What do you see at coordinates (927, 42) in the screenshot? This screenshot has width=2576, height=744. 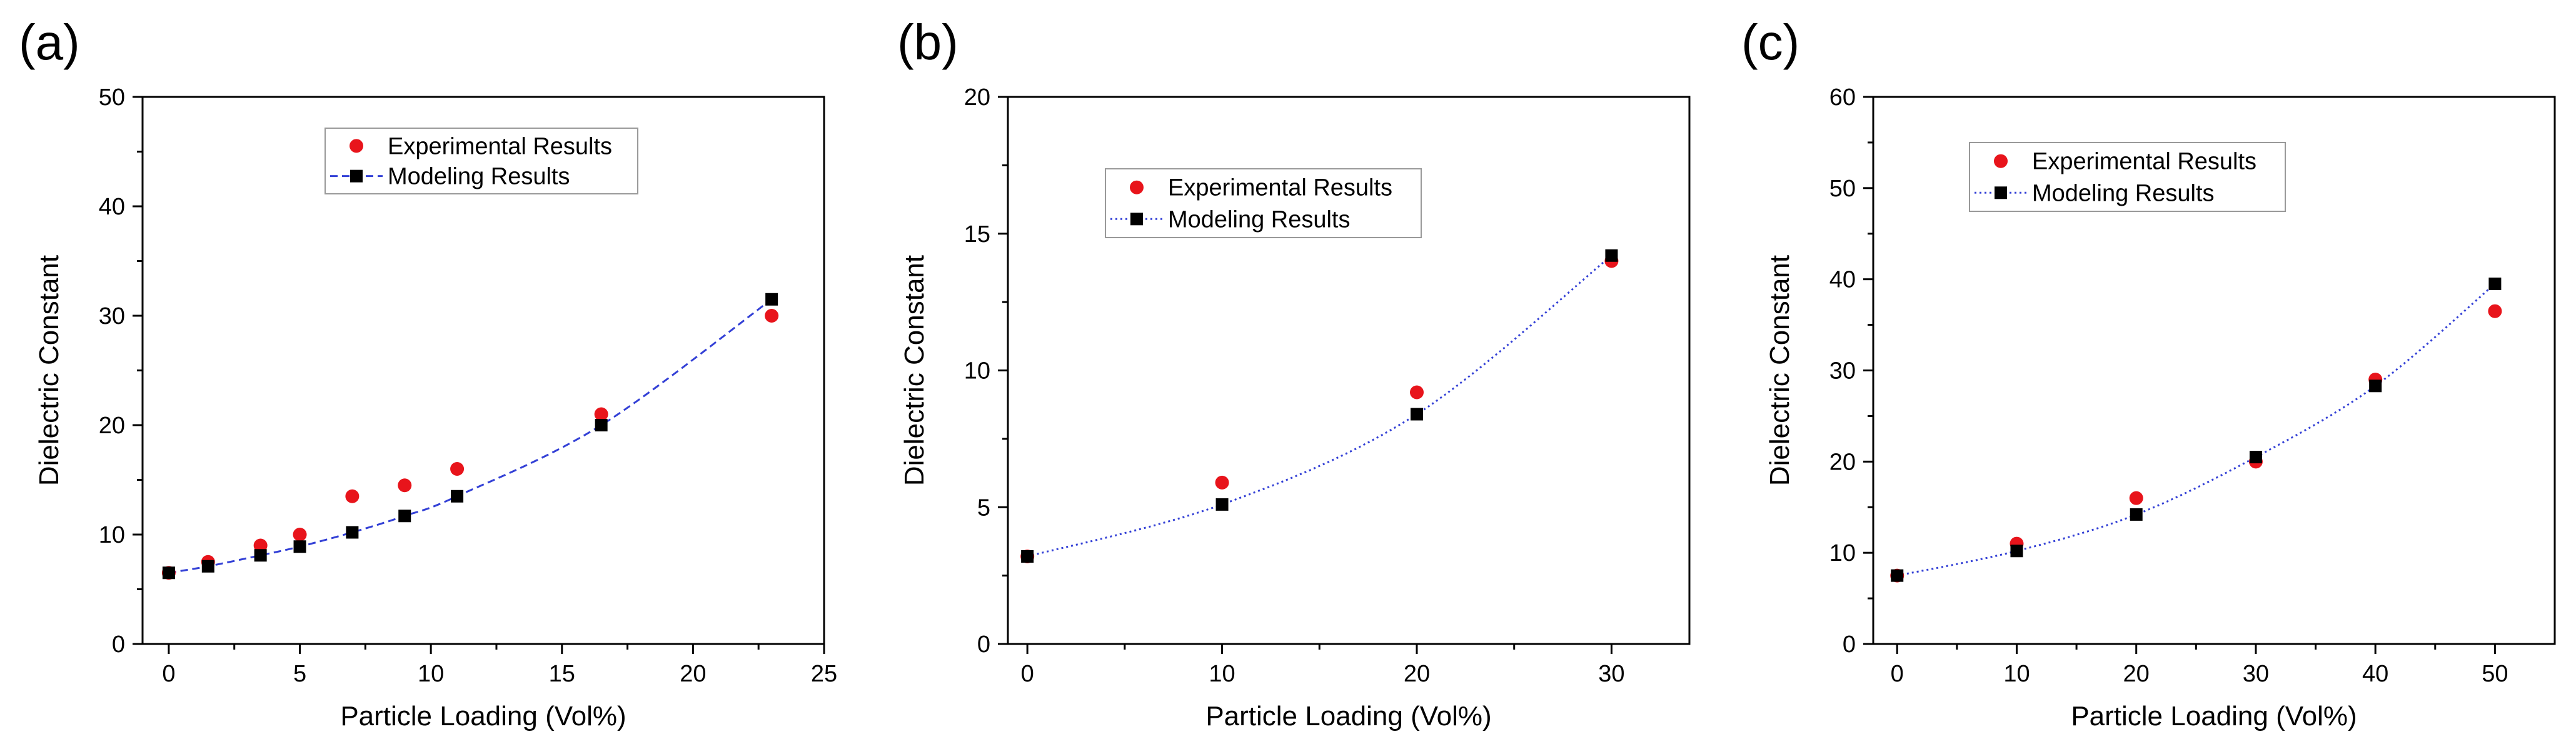 I see `panel-label: (b)` at bounding box center [927, 42].